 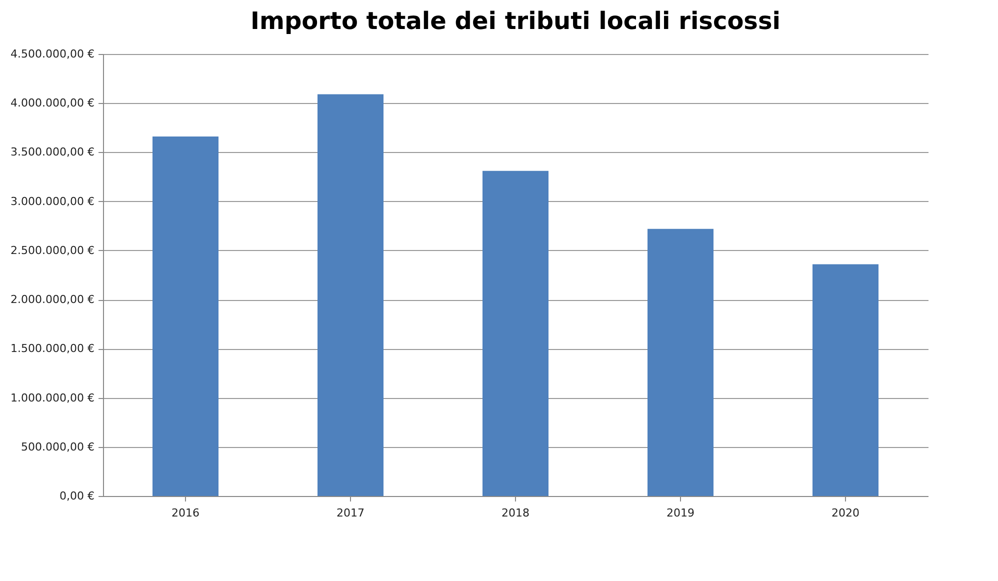 What do you see at coordinates (52, 250) in the screenshot?
I see `y-tick-label: 2.500.000,00 €` at bounding box center [52, 250].